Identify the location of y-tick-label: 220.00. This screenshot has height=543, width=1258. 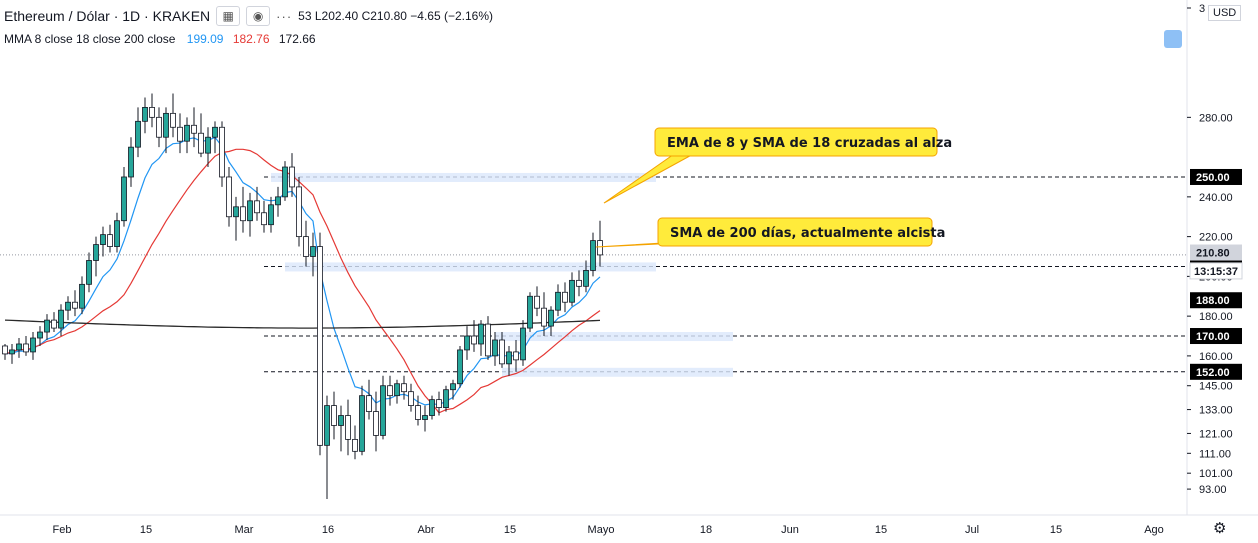
(1216, 238).